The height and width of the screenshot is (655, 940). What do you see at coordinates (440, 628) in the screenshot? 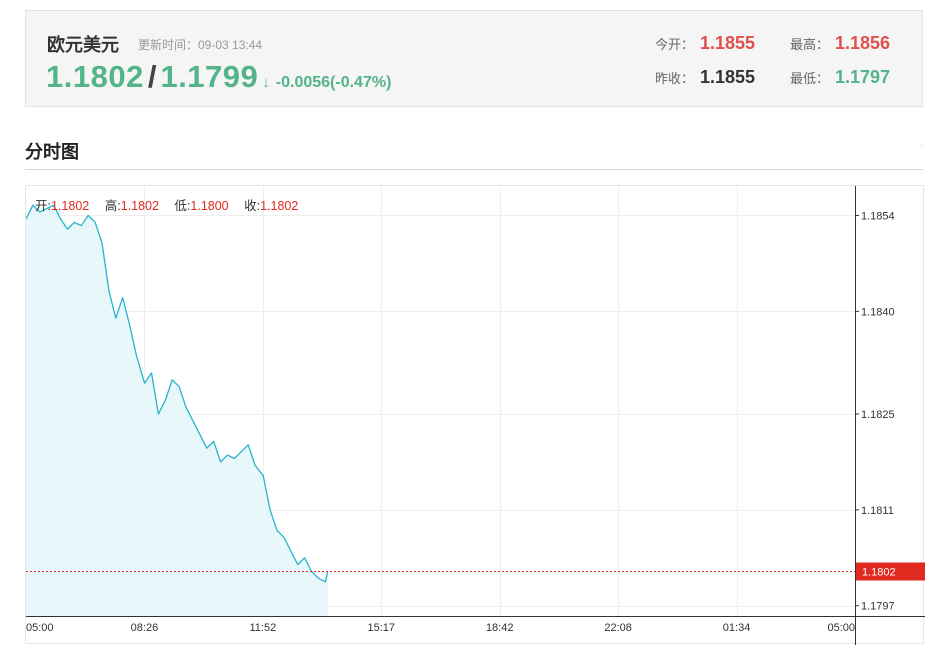
I see `x-axis-ticks: 05:00 08:26 11:52 15:17 18:42 22:08 01:34 05:00` at bounding box center [440, 628].